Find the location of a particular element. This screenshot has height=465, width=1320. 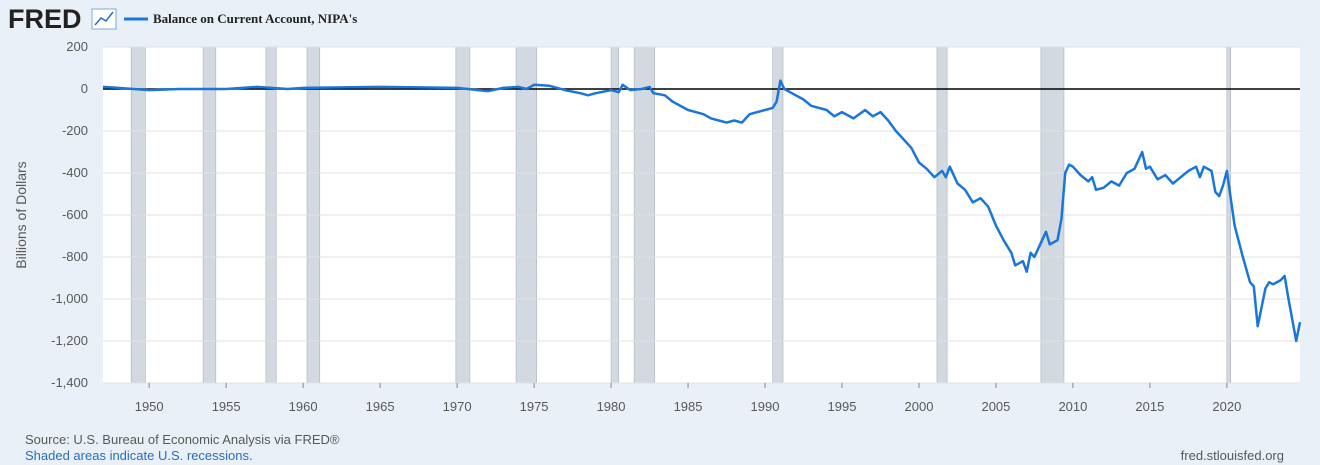

x-tick-label: 1965 is located at coordinates (380, 406).